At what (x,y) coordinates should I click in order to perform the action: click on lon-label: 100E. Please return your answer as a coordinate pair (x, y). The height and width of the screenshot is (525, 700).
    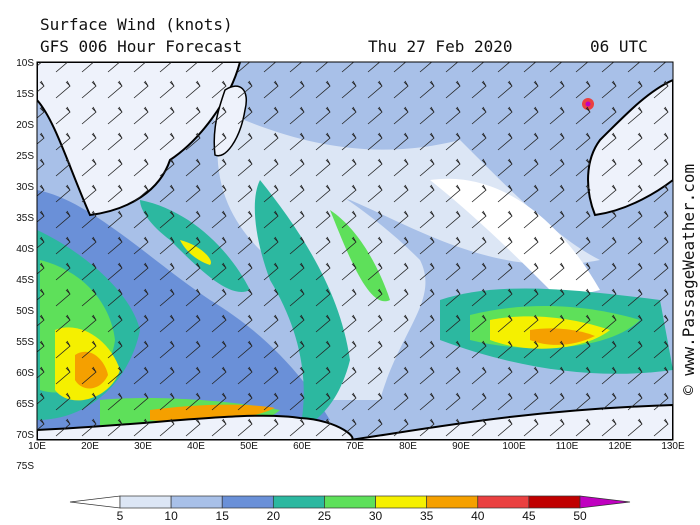
    Looking at the image, I should click on (514, 446).